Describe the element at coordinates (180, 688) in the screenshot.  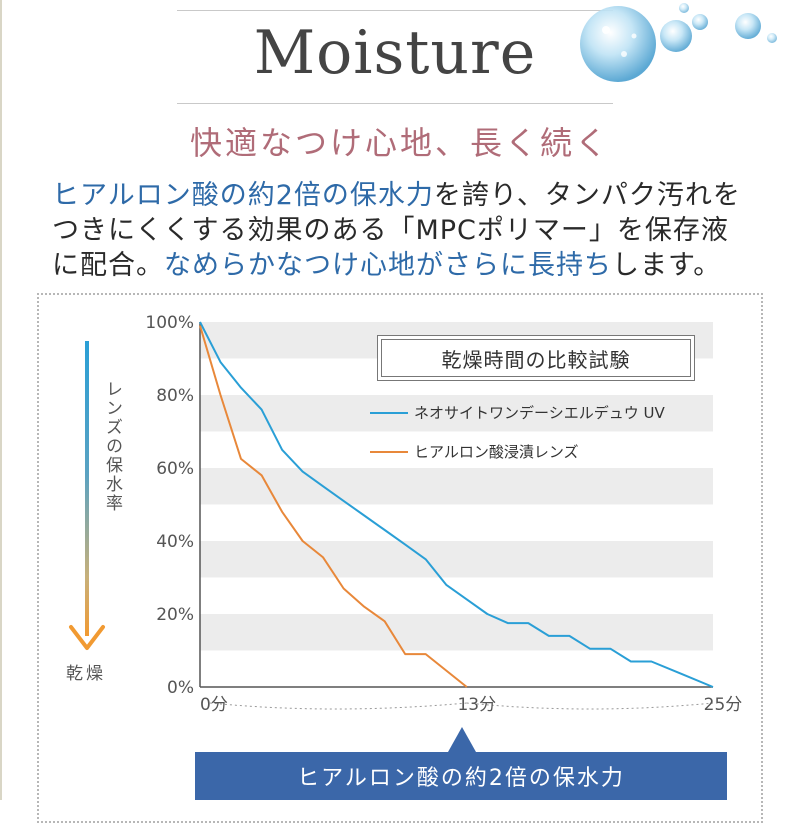
I see `y-tick-label: 0%` at that location.